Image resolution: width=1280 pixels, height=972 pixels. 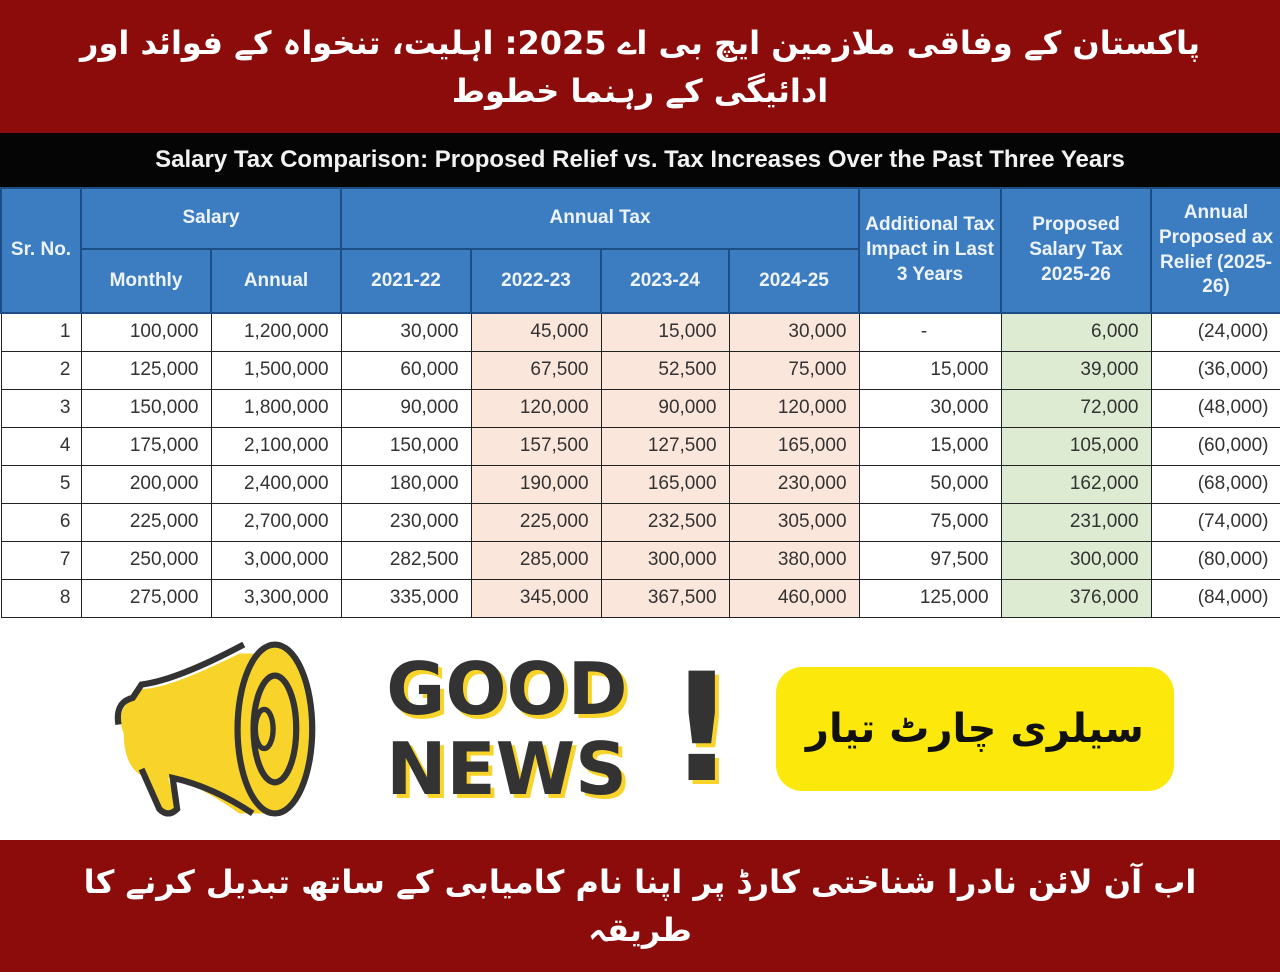 What do you see at coordinates (536, 560) in the screenshot?
I see `table-cell: 285,000` at bounding box center [536, 560].